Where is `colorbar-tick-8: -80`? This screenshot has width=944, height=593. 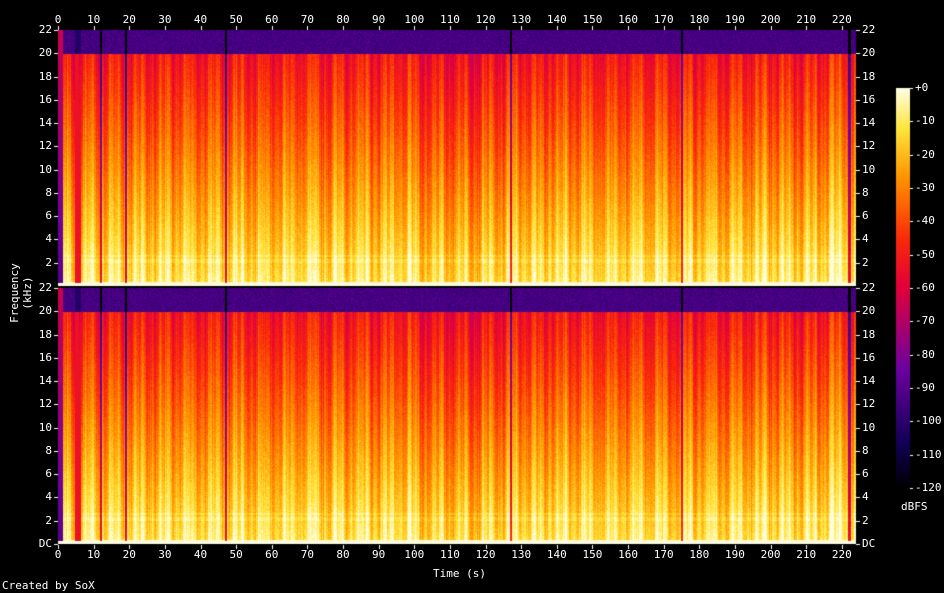
colorbar-tick-8: -80 is located at coordinates (925, 354).